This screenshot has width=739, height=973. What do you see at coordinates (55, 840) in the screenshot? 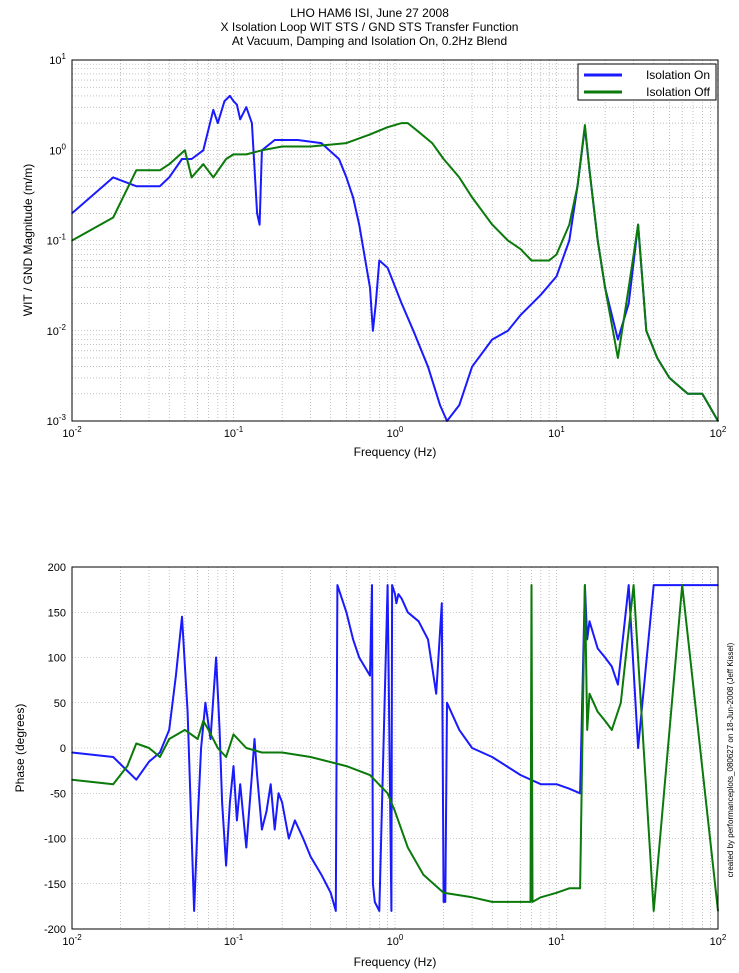
I see `phase-y-tick-label: -100` at bounding box center [55, 840].